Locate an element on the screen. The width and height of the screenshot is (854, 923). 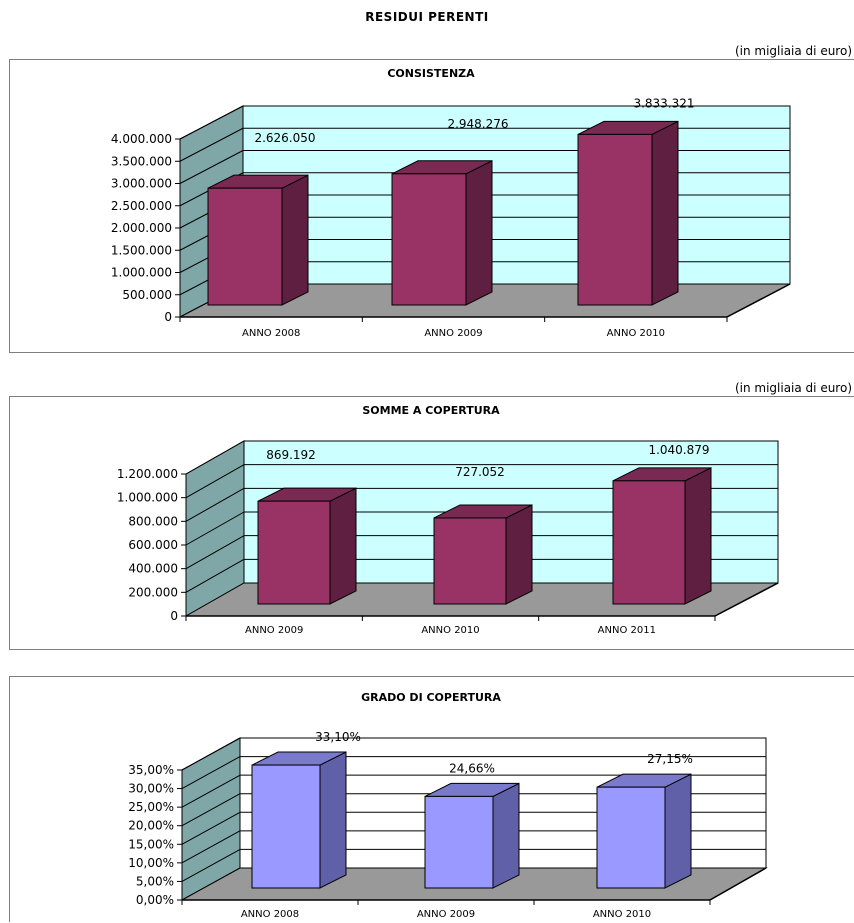
data-label: 24,66% is located at coordinates (472, 768).